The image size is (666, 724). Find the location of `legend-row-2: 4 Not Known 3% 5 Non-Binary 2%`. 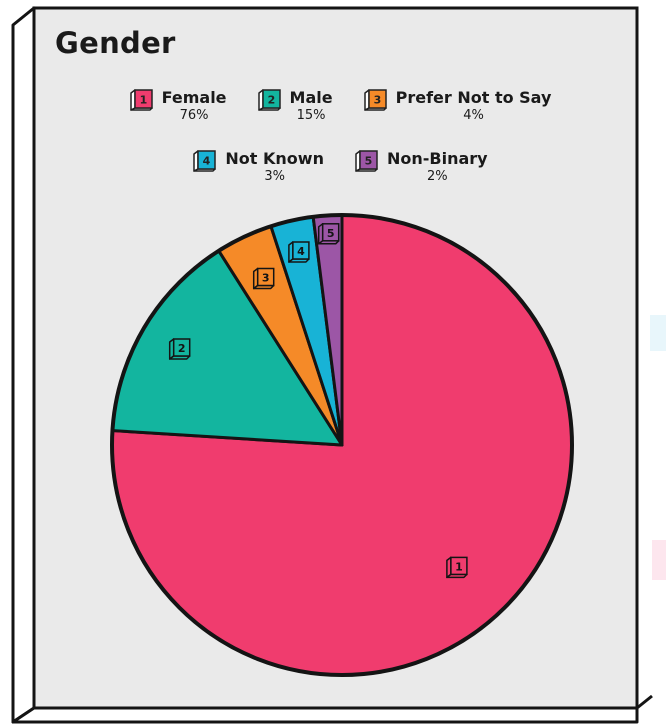

legend-row-2: 4 Not Known 3% 5 Non-Binary 2% is located at coordinates (340, 167).